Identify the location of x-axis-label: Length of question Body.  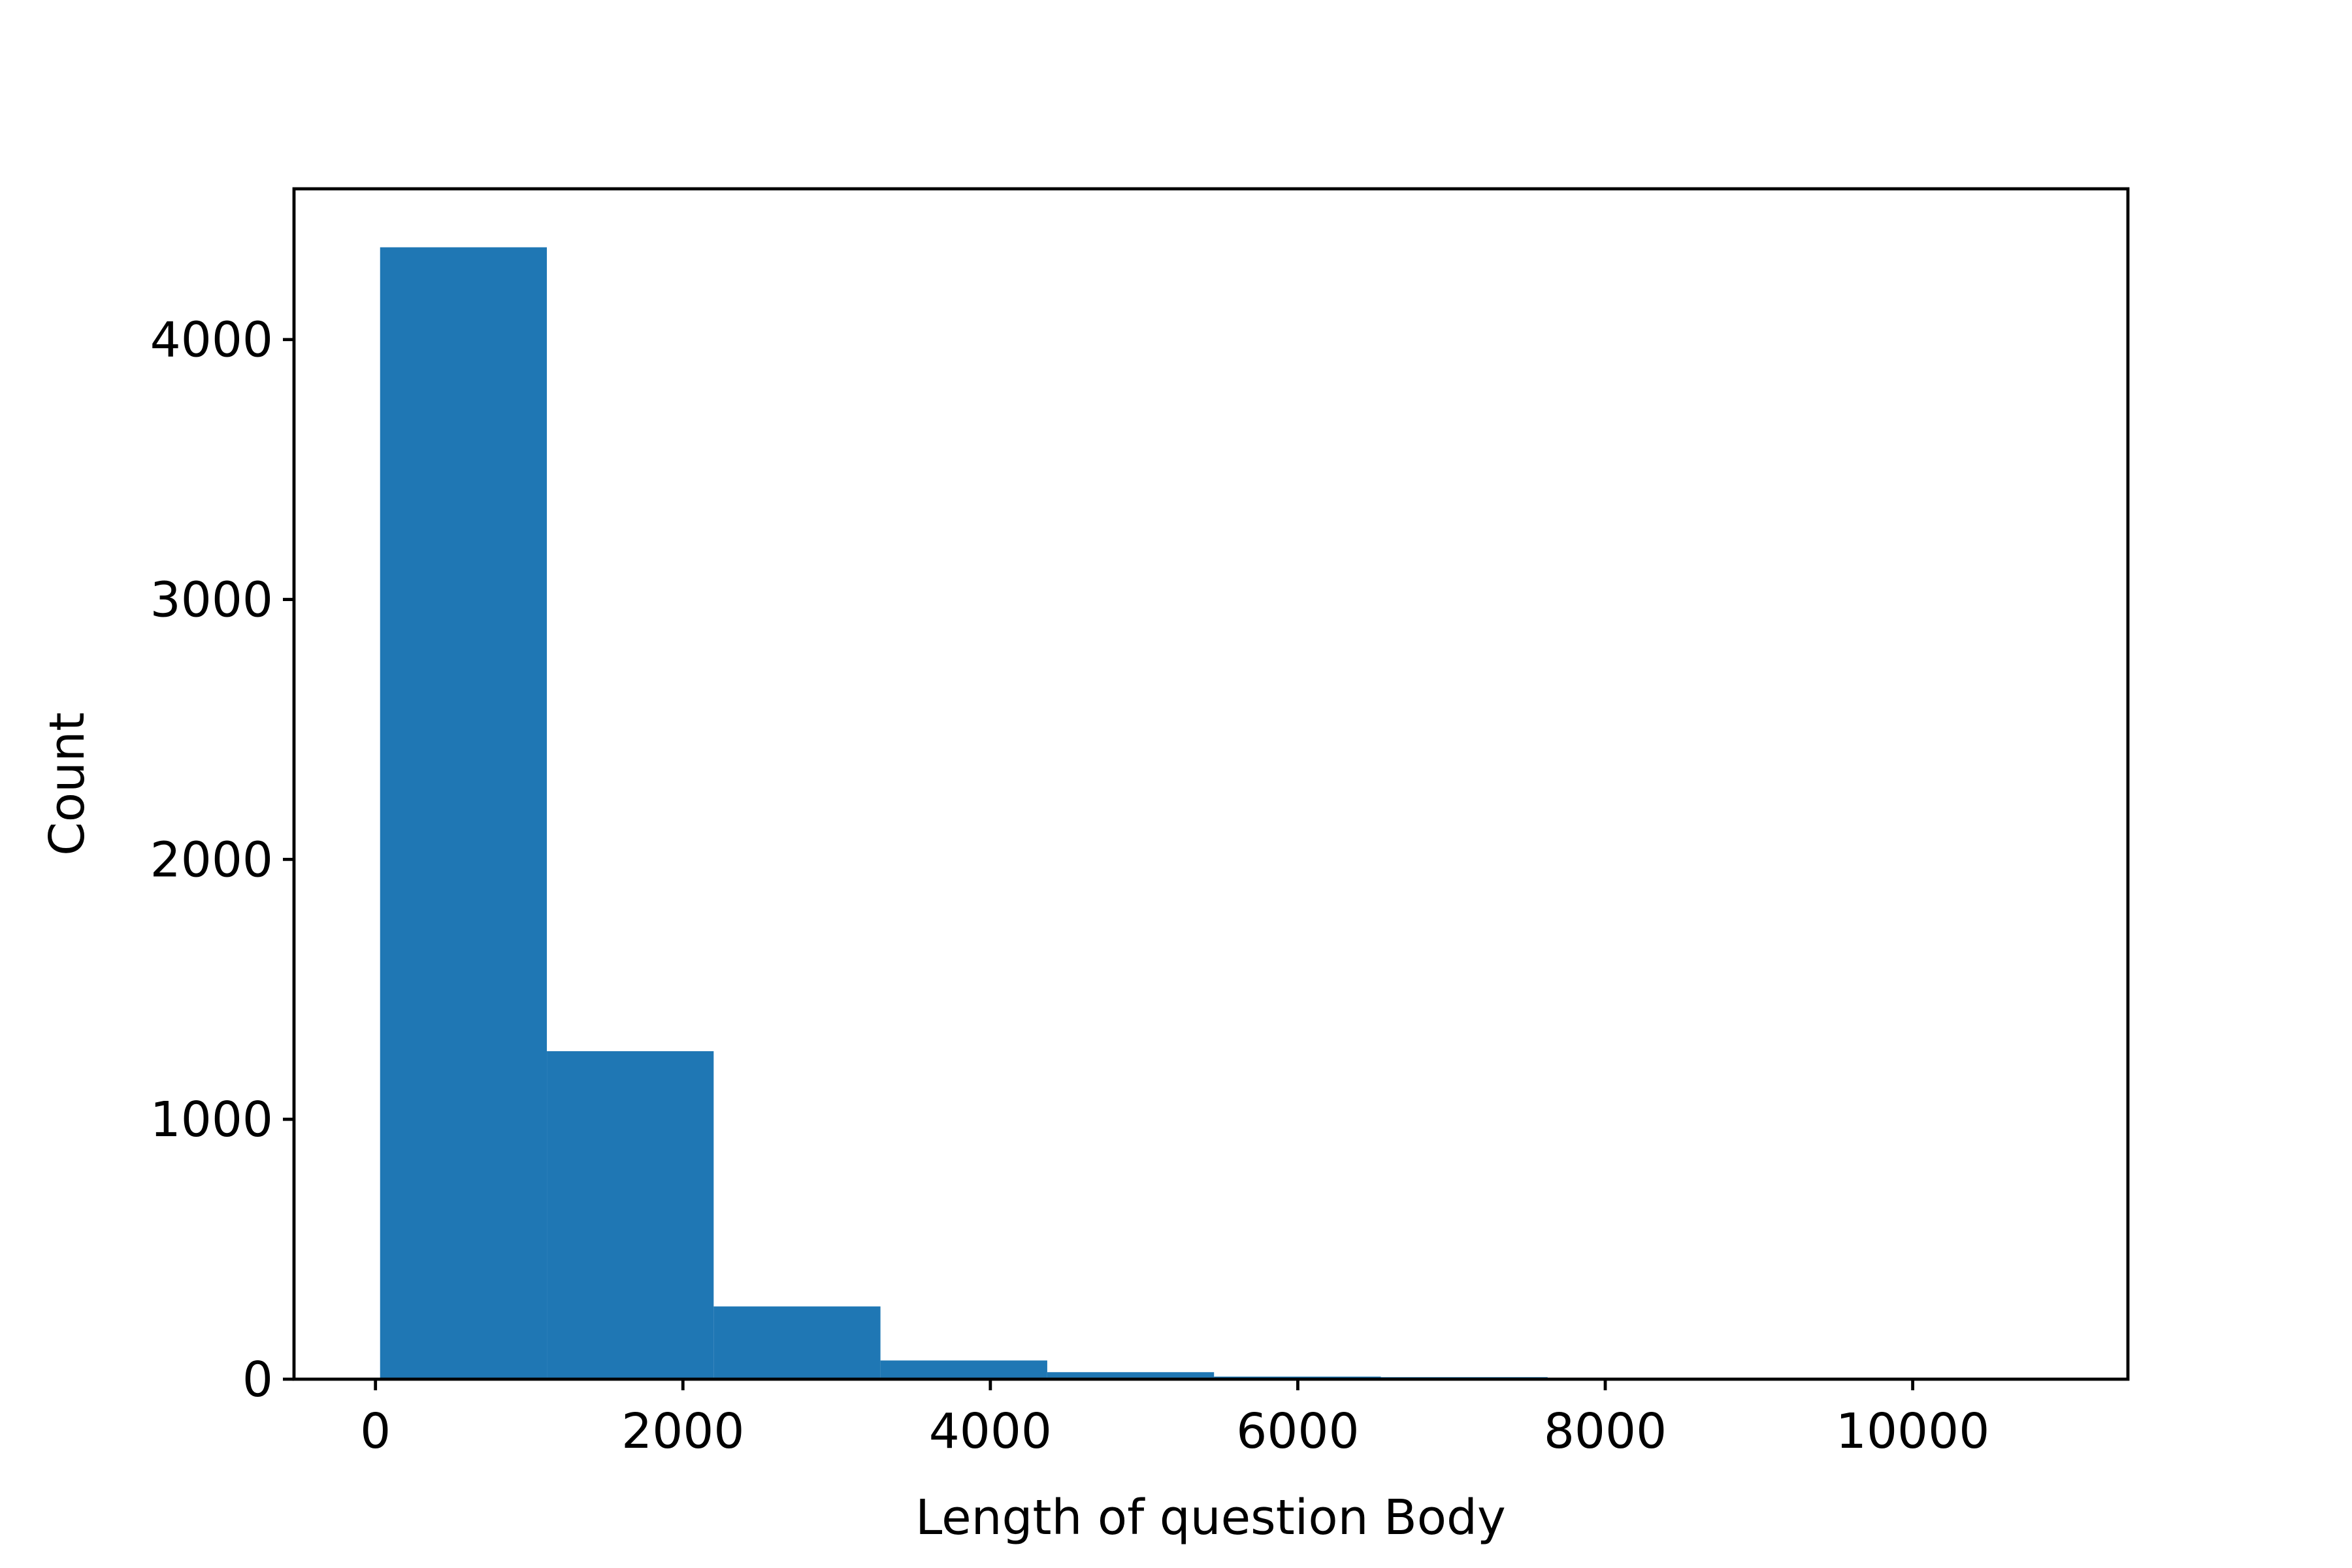
(1210, 1518).